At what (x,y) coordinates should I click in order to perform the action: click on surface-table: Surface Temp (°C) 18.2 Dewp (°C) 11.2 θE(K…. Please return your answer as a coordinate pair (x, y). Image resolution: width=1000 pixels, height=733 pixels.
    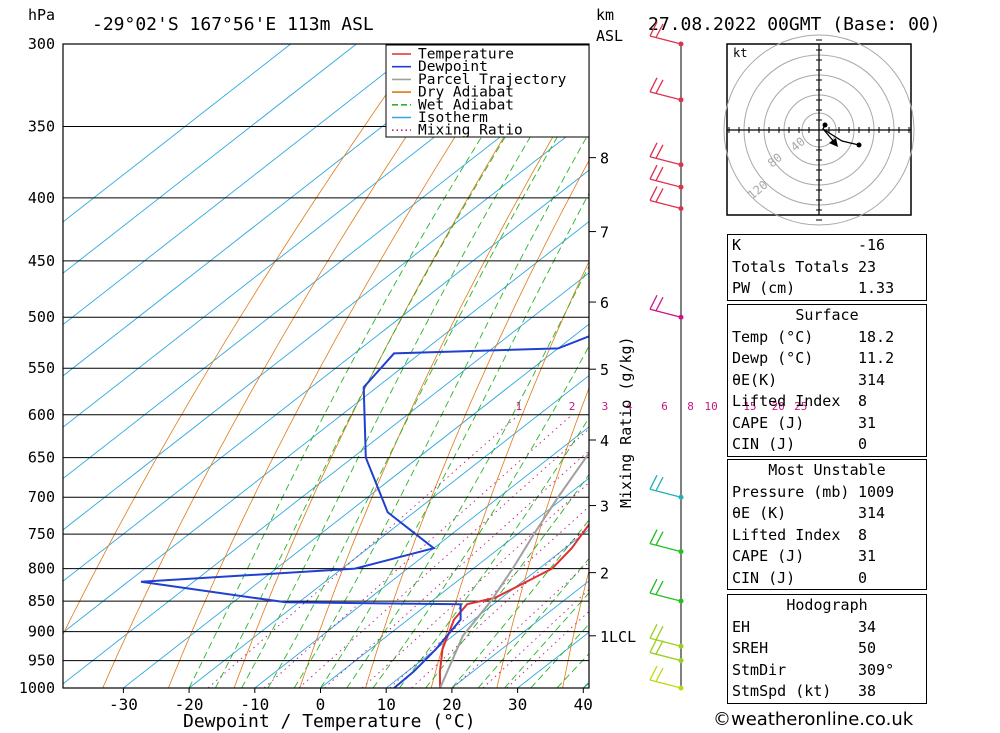
    Looking at the image, I should click on (827, 380).